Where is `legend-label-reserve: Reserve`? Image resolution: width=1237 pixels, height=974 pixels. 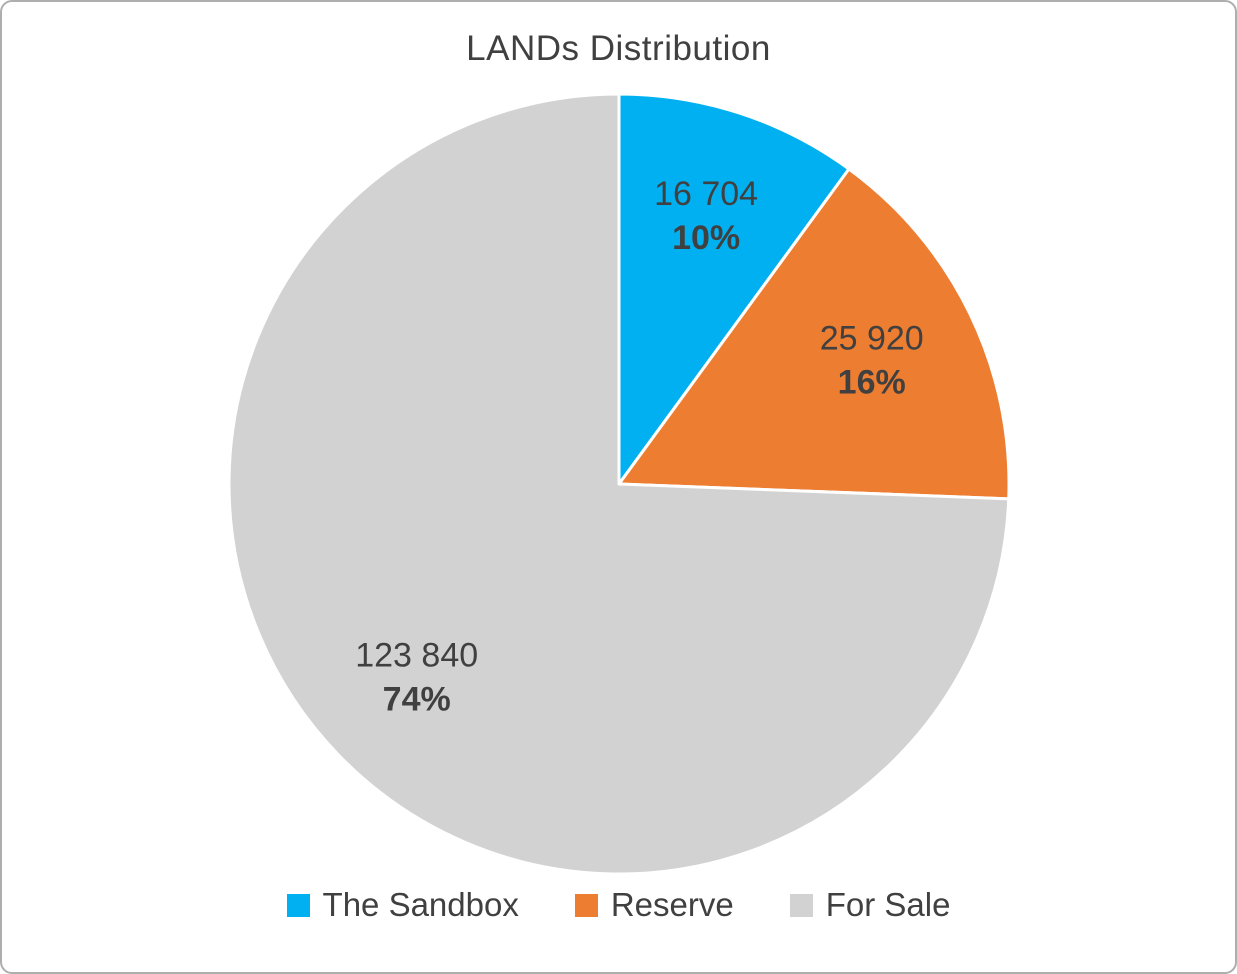 legend-label-reserve: Reserve is located at coordinates (672, 904).